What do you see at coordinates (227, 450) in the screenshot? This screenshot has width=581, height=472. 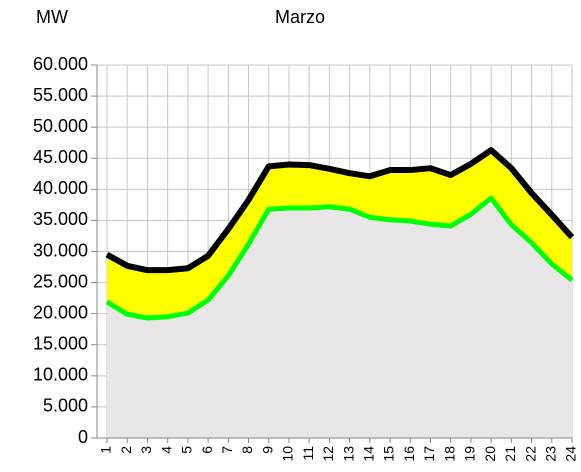 I see `x-tick-label: 7` at bounding box center [227, 450].